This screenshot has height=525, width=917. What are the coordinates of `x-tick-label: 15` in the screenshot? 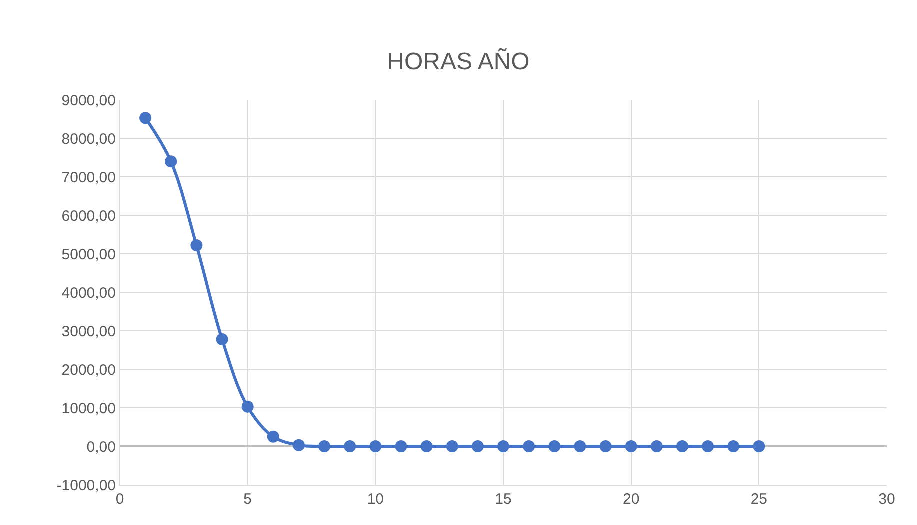 It's located at (503, 499).